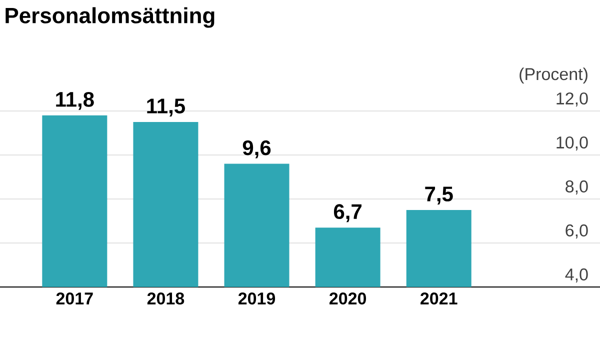  I want to click on chart-title: Personalomsättning, so click(110, 17).